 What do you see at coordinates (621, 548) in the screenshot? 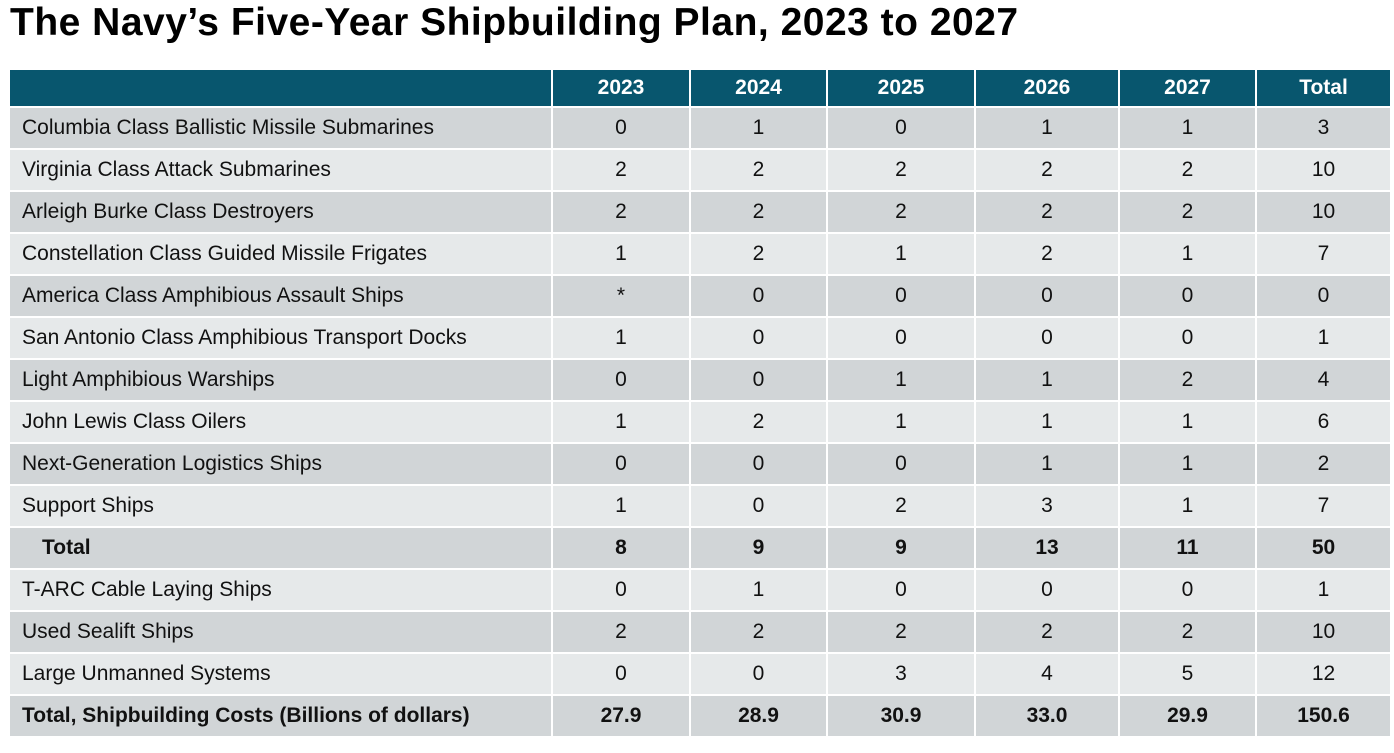
I see `cell: 8` at bounding box center [621, 548].